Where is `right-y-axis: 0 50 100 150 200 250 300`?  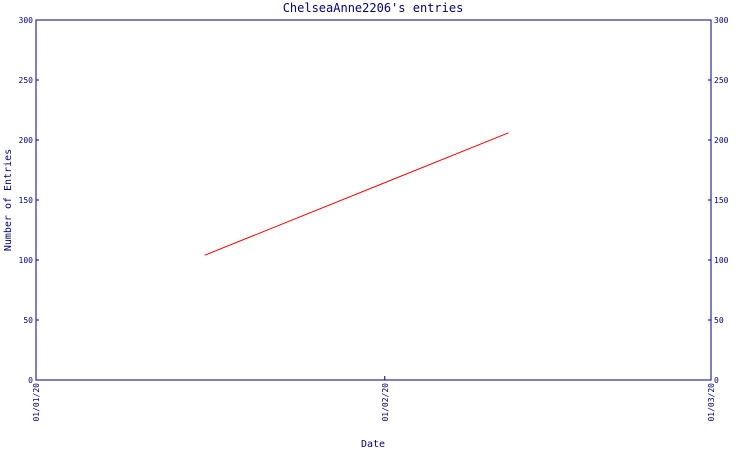
right-y-axis: 0 50 100 150 200 250 300 is located at coordinates (718, 200).